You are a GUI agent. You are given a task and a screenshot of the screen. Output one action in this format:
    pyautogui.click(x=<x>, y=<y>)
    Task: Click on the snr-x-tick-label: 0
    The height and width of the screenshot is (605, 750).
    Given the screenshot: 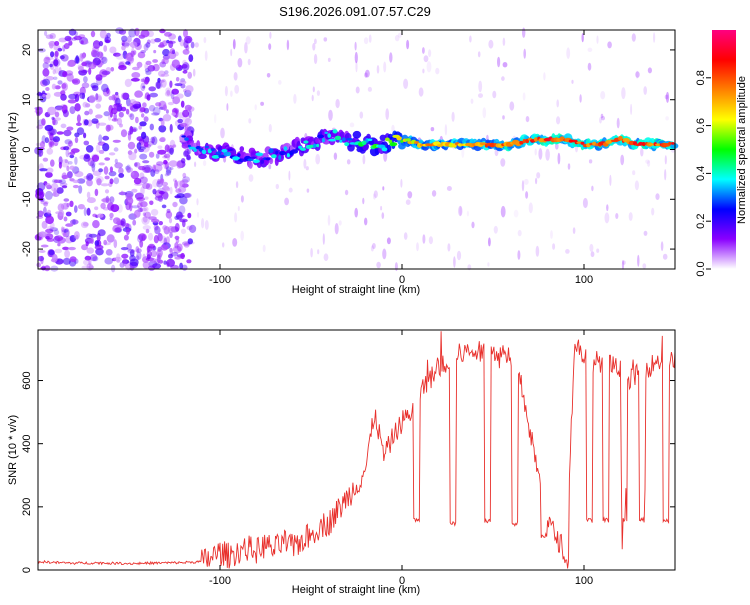 What is the action you would take?
    pyautogui.click(x=402, y=581)
    